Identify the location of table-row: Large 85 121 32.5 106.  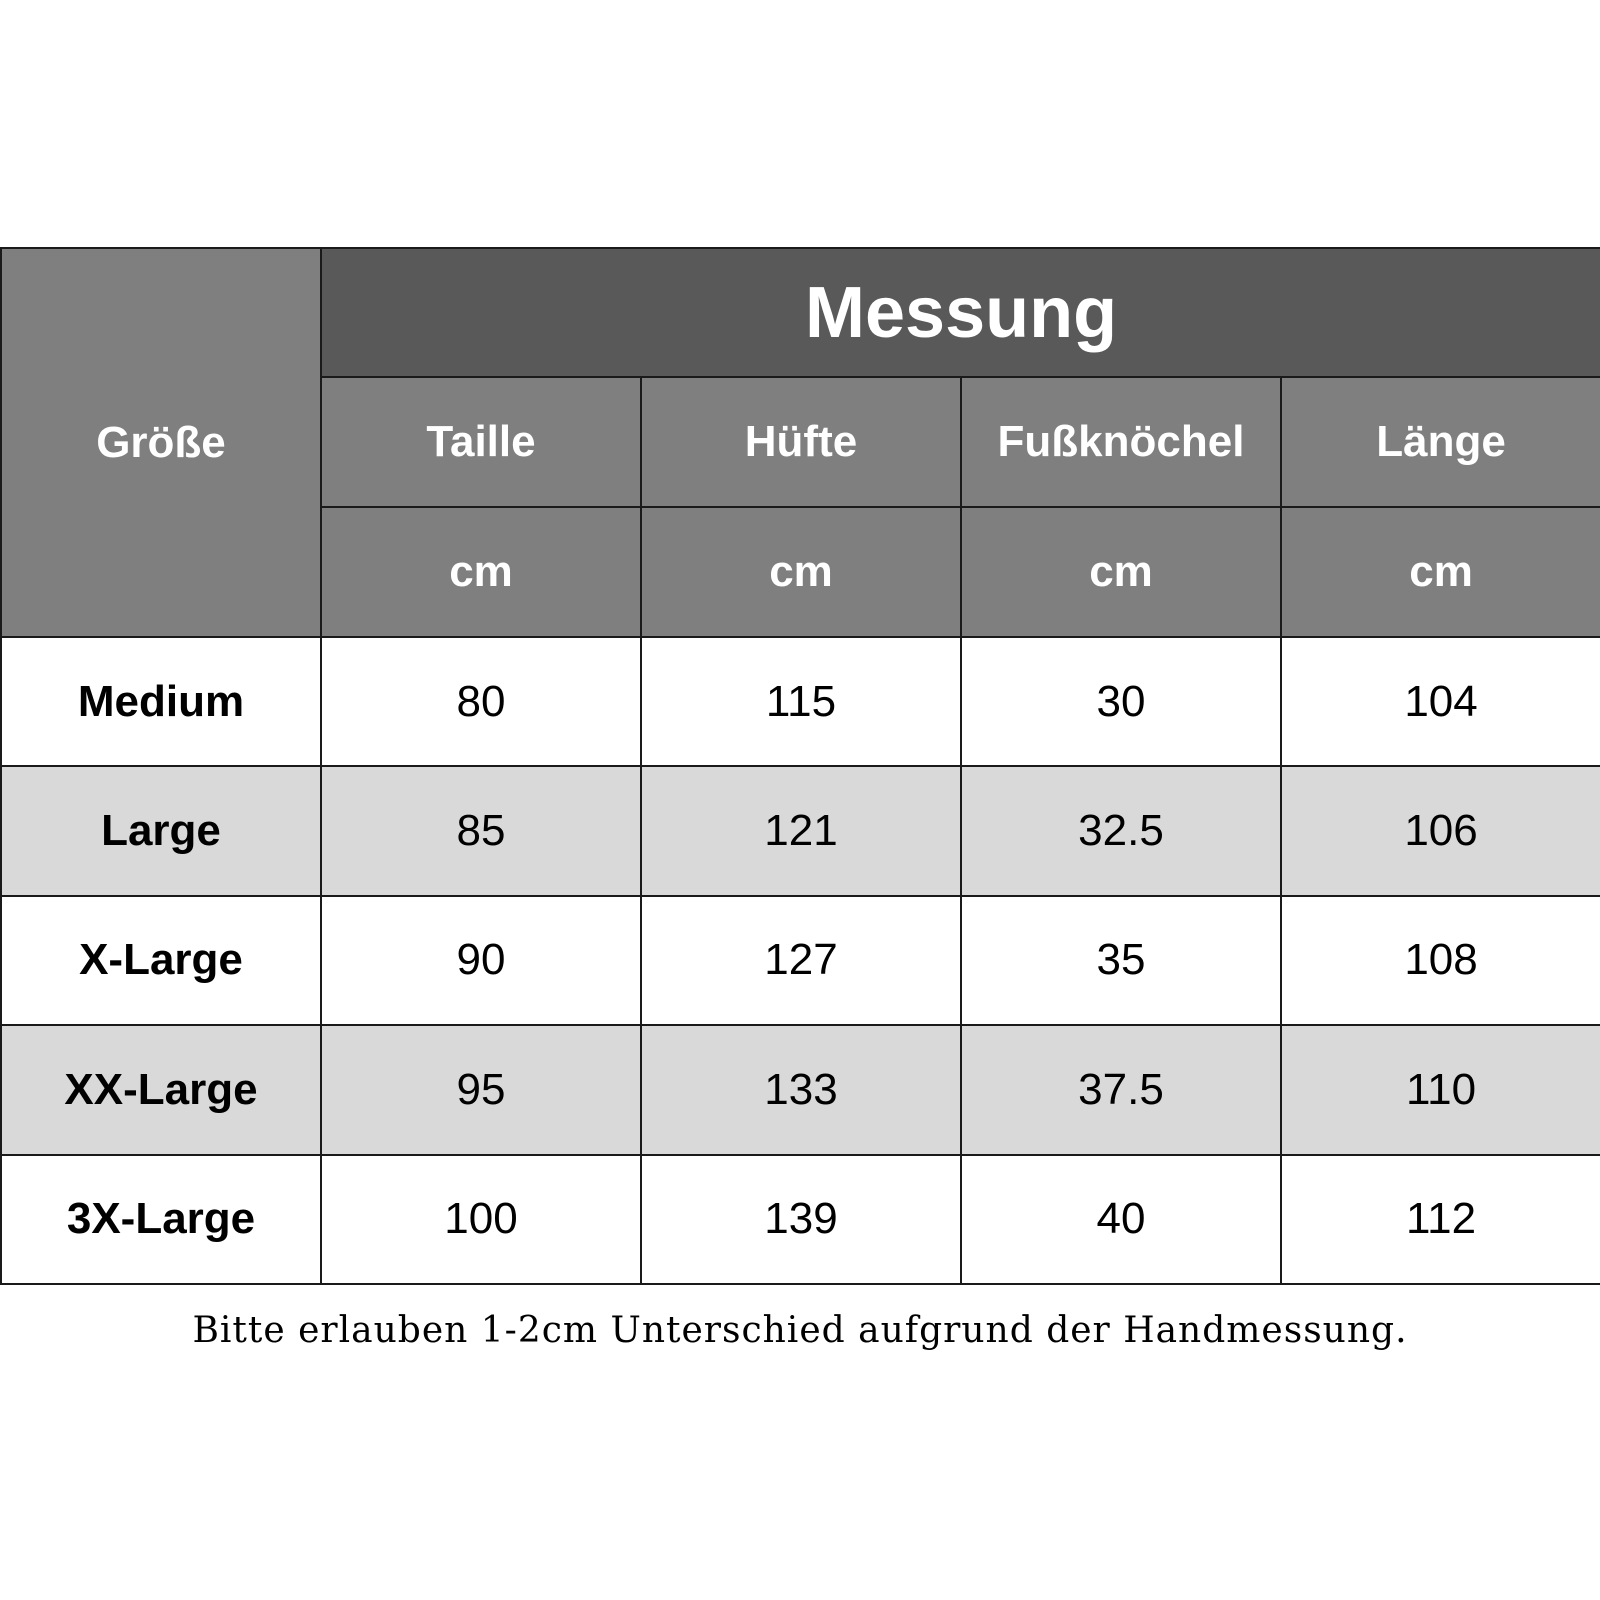
(800, 831).